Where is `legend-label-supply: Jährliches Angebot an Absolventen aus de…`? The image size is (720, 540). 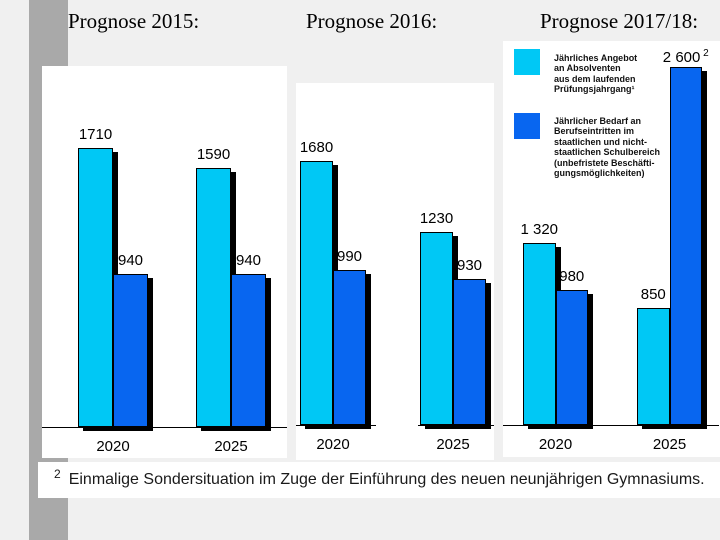
legend-label-supply: Jährliches Angebot an Absolventen aus de… is located at coordinates (595, 74).